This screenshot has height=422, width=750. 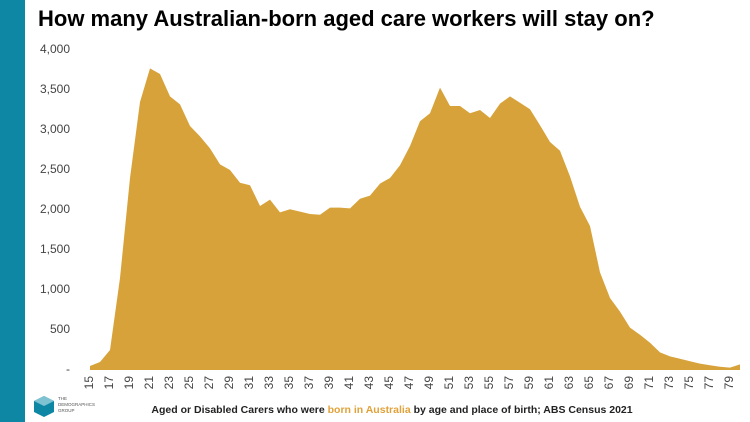 What do you see at coordinates (729, 383) in the screenshot?
I see `x-tick-label: 79` at bounding box center [729, 383].